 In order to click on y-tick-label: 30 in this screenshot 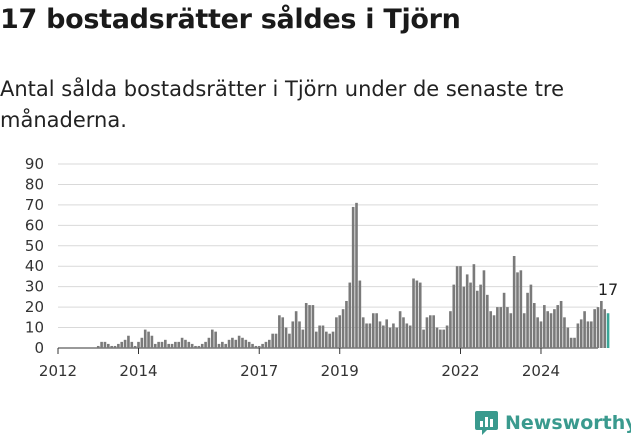, I will do `click(34, 287)`.